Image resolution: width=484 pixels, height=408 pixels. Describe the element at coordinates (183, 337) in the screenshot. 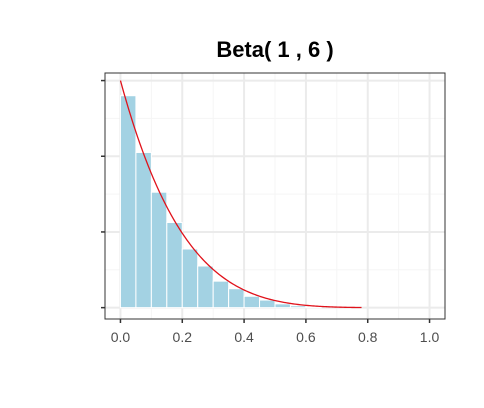

I see `x-tick-label: 0.2` at that location.